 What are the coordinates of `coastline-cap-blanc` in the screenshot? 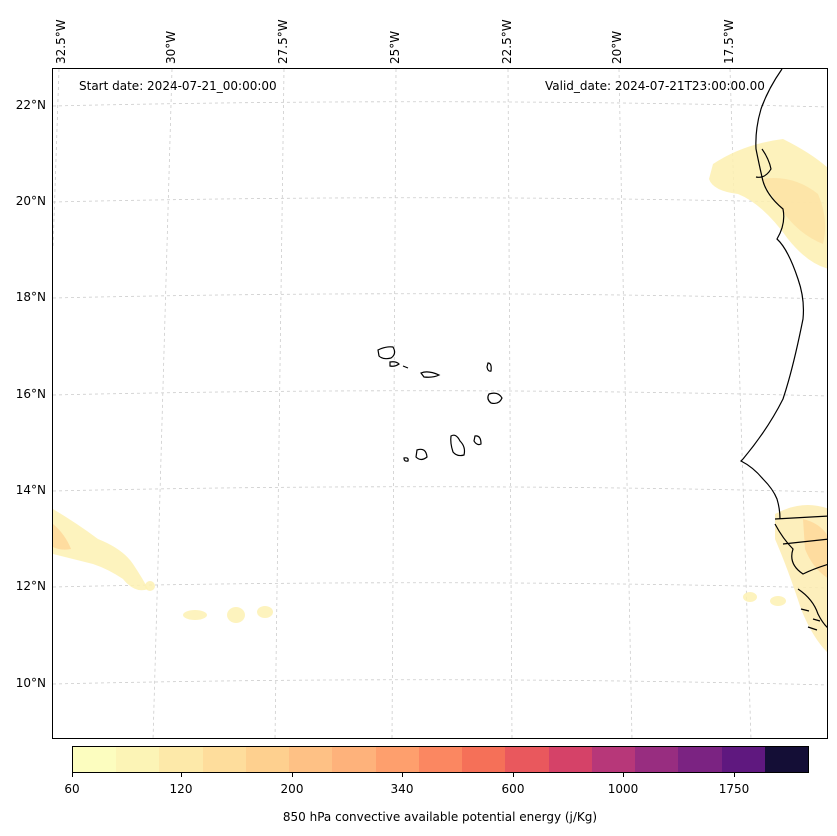 It's located at (763, 163).